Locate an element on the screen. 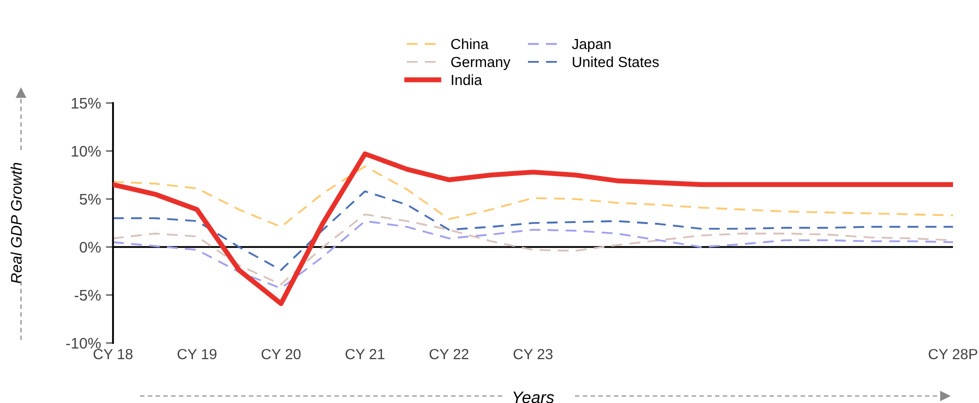  x-axis-title: Years is located at coordinates (533, 397).